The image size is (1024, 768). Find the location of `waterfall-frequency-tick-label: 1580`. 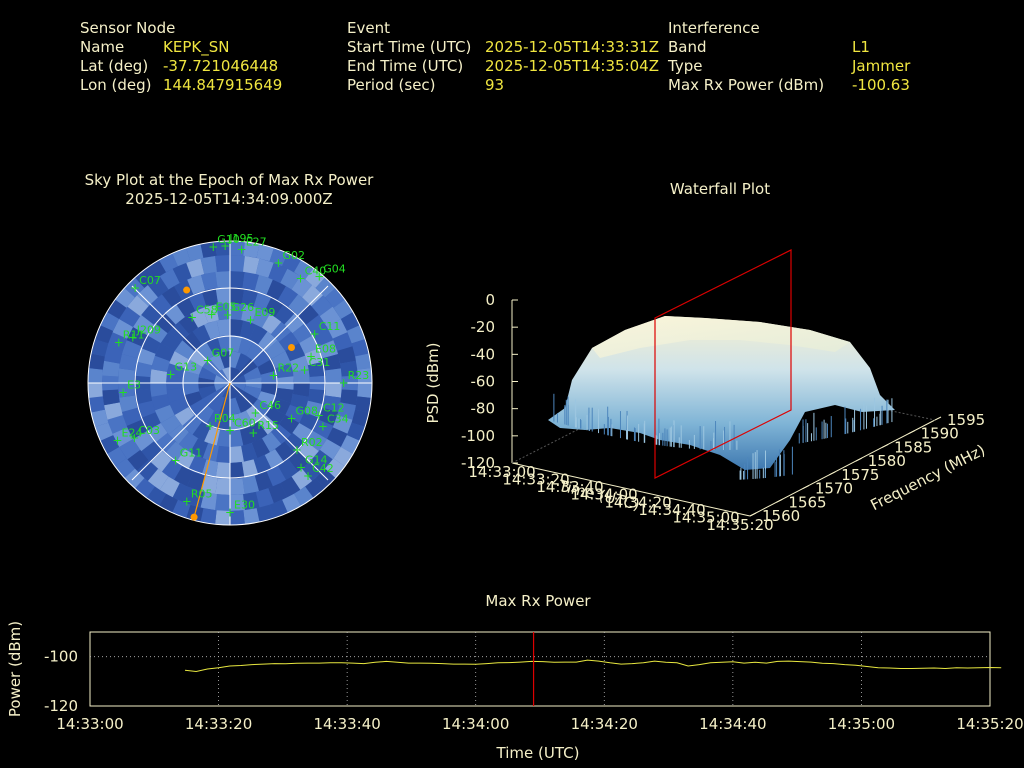

waterfall-frequency-tick-label: 1580 is located at coordinates (887, 461).